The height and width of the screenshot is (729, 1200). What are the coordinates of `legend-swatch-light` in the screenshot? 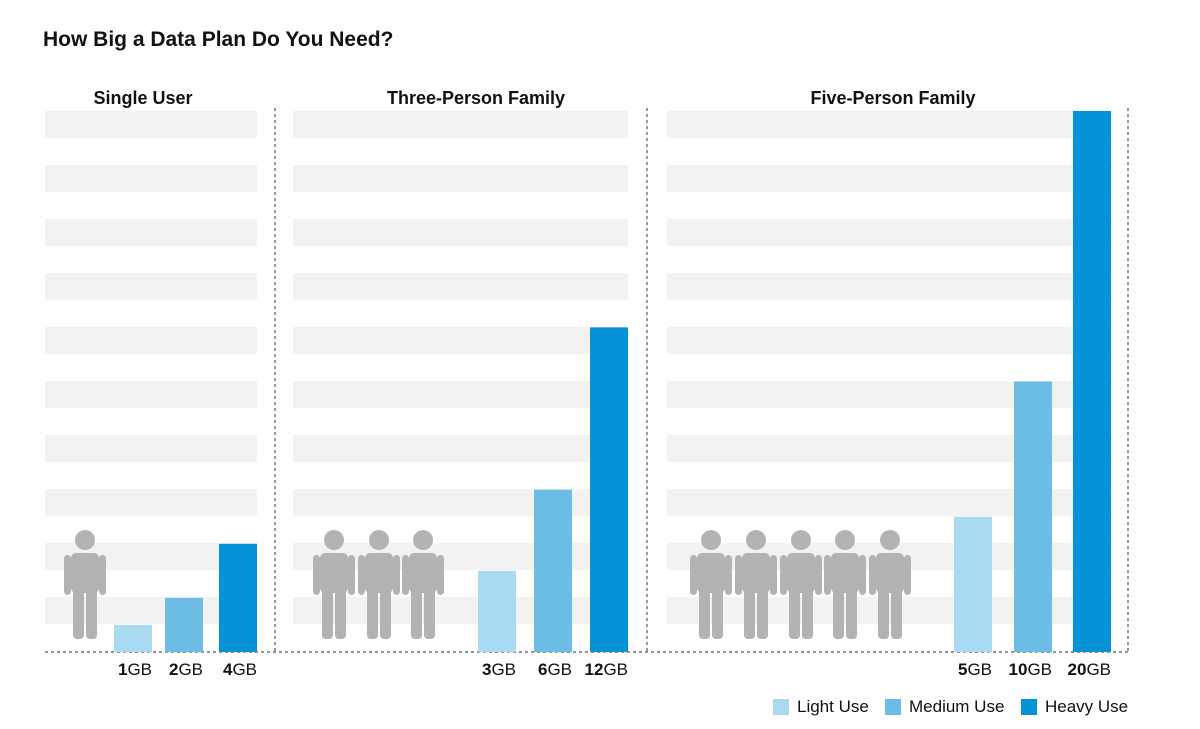 It's located at (781, 707).